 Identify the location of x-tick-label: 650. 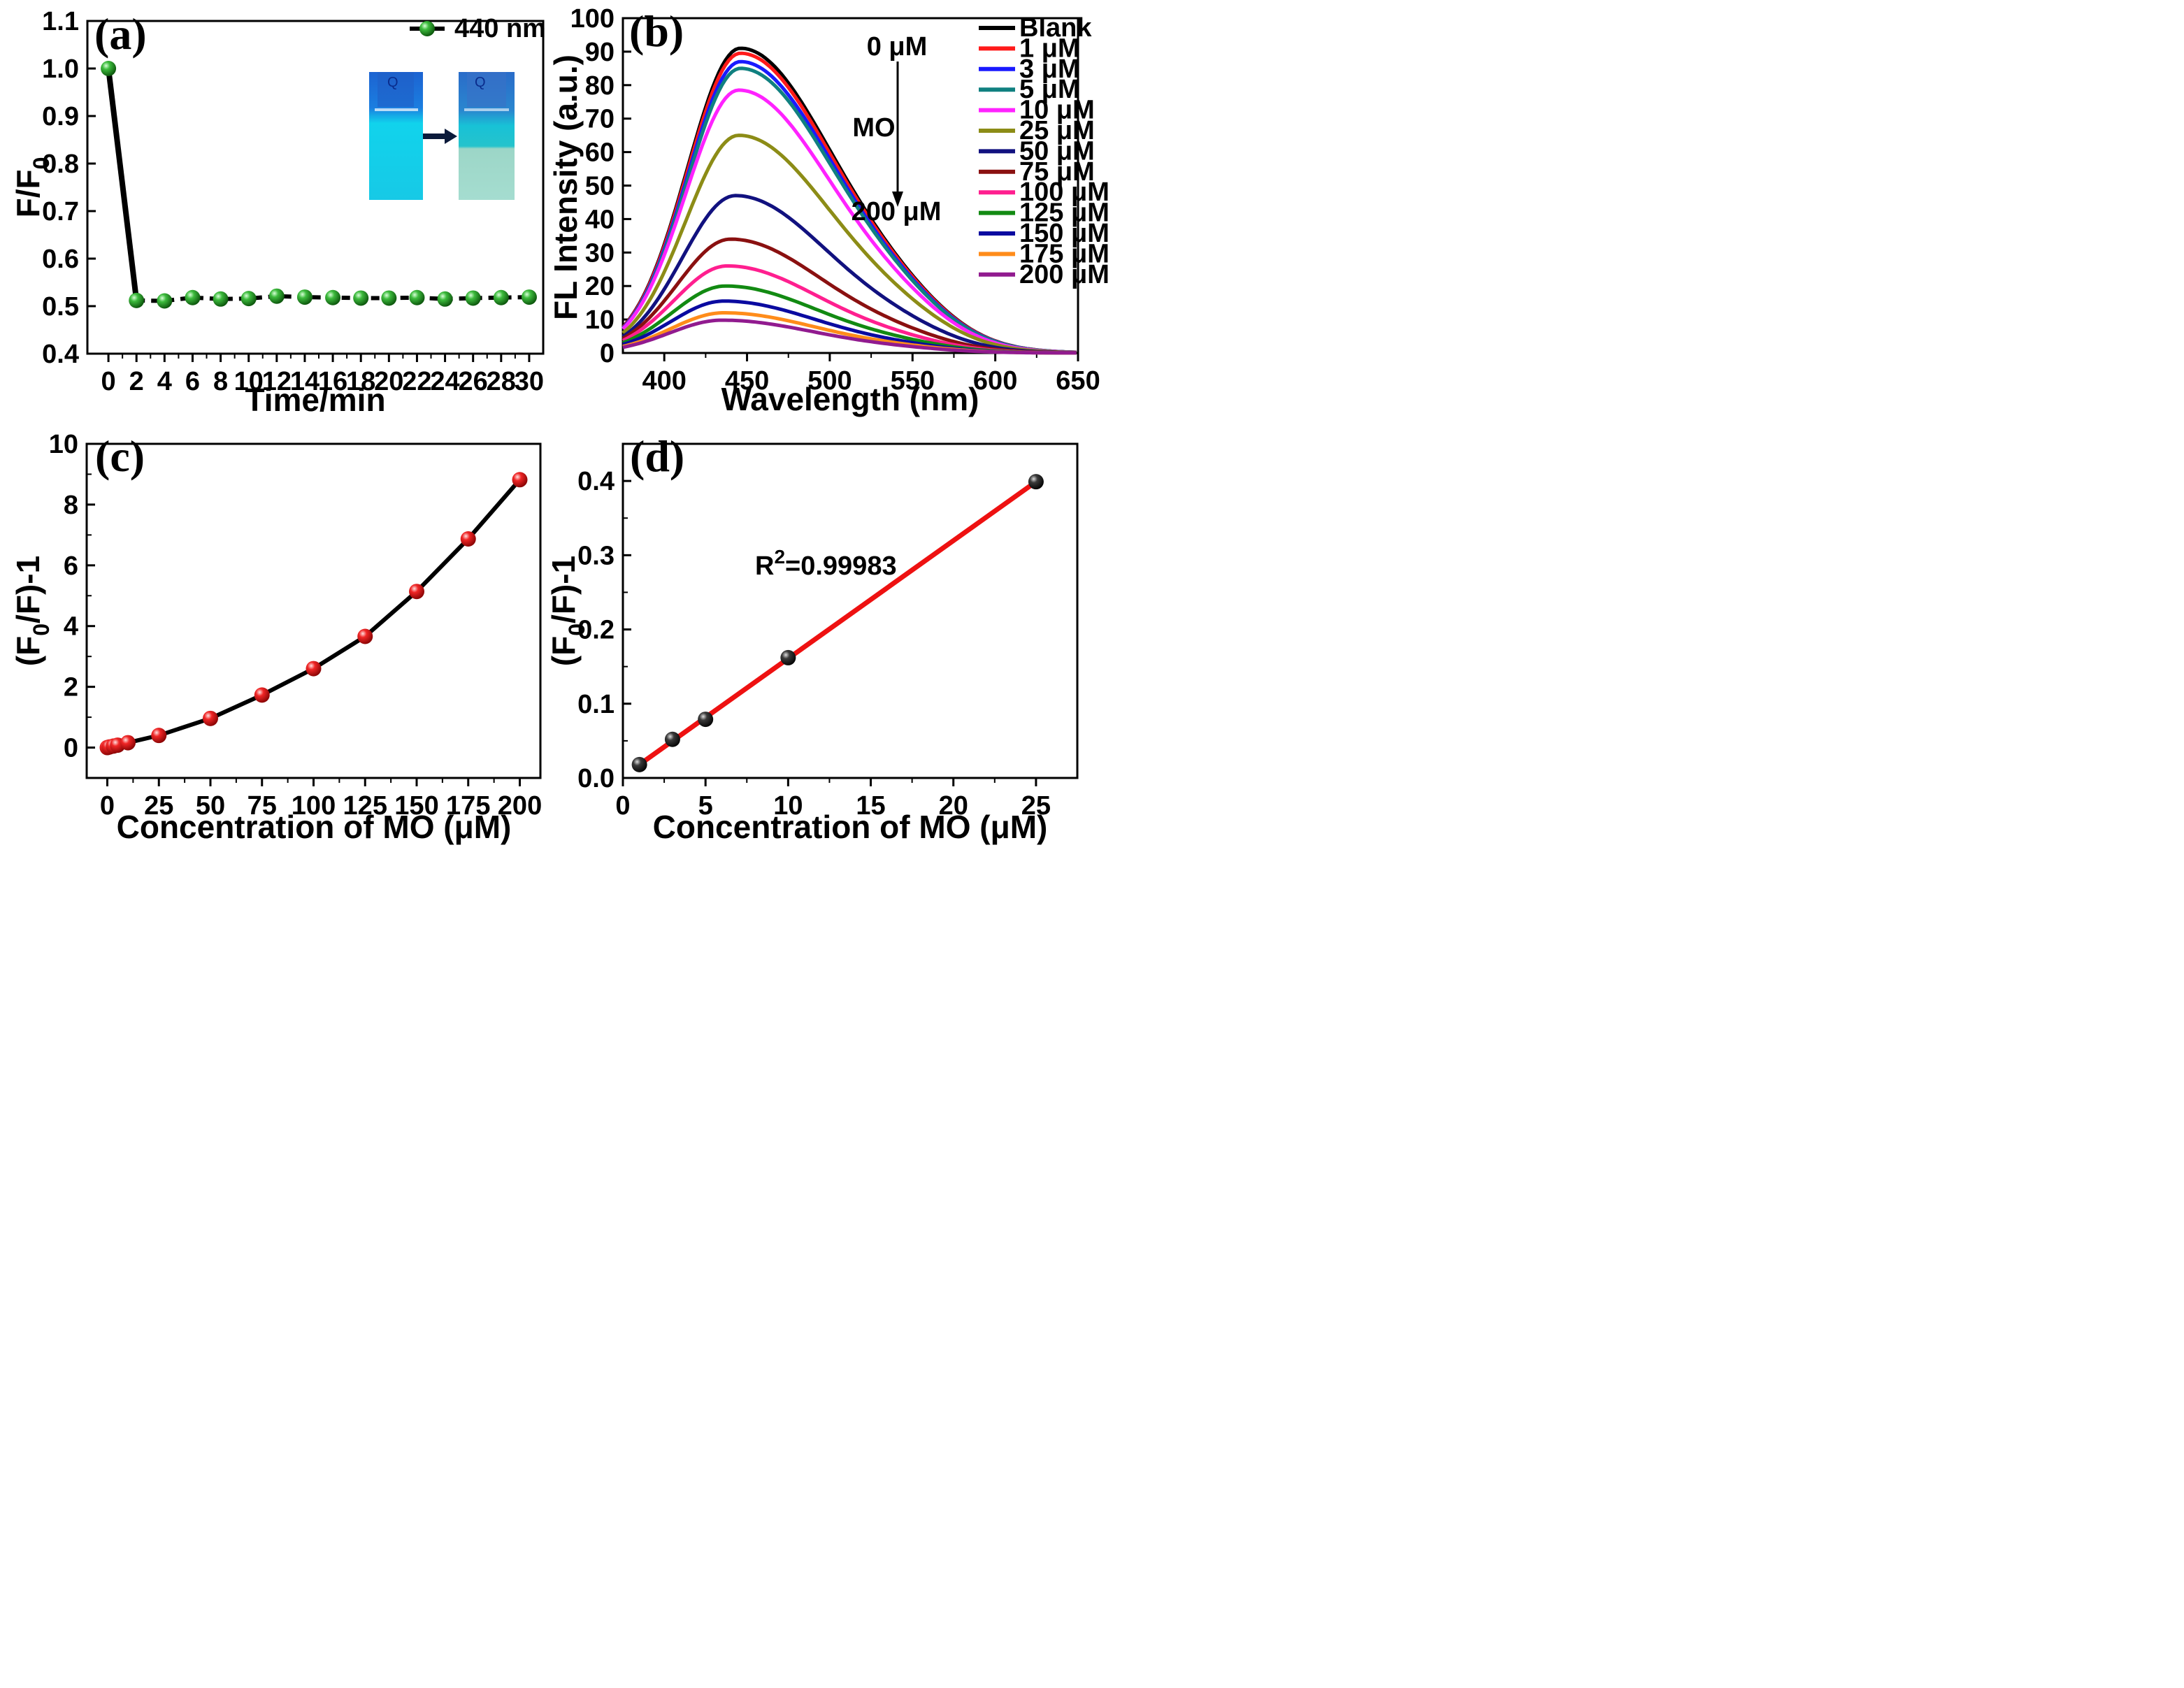
(1078, 381).